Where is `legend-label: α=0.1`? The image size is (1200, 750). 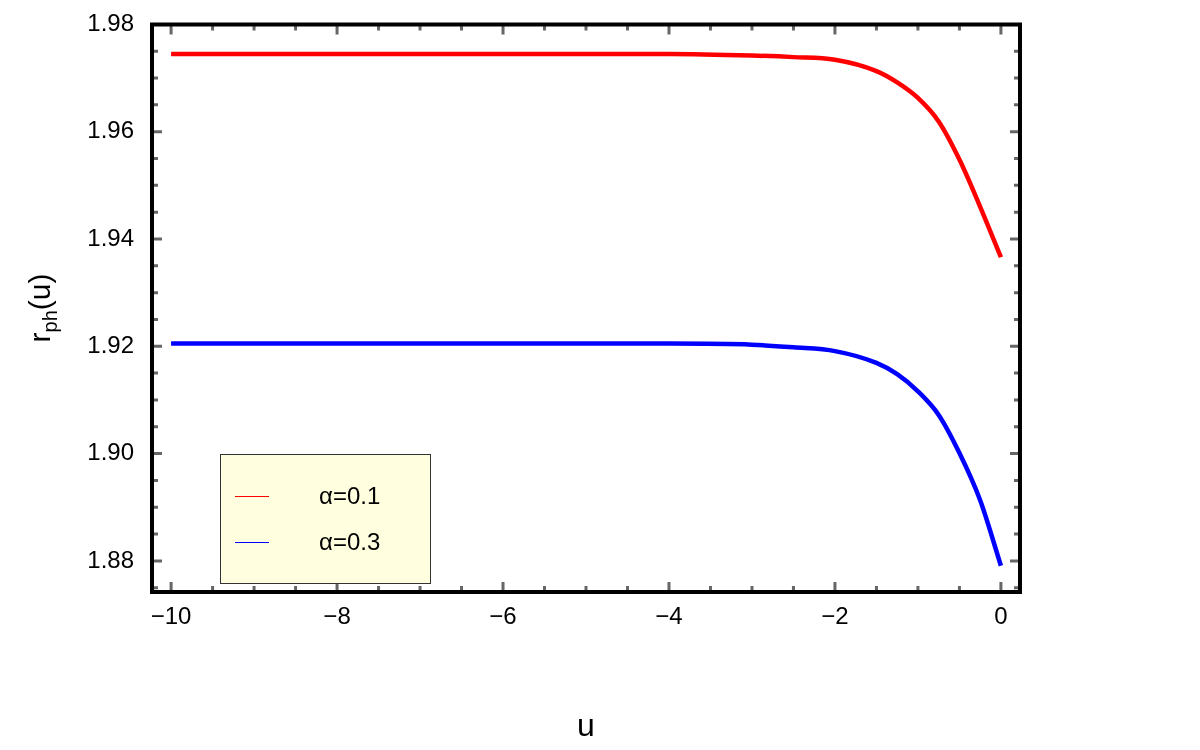 legend-label: α=0.1 is located at coordinates (350, 496).